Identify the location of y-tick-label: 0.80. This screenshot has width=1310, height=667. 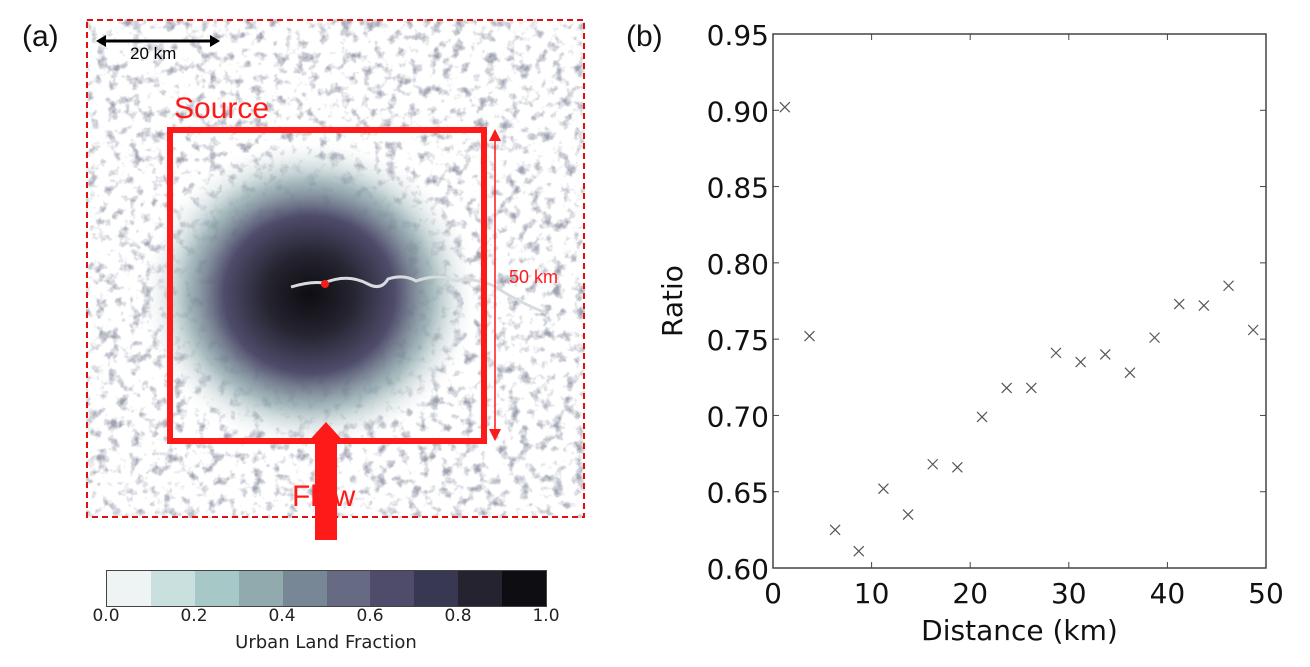
(738, 264).